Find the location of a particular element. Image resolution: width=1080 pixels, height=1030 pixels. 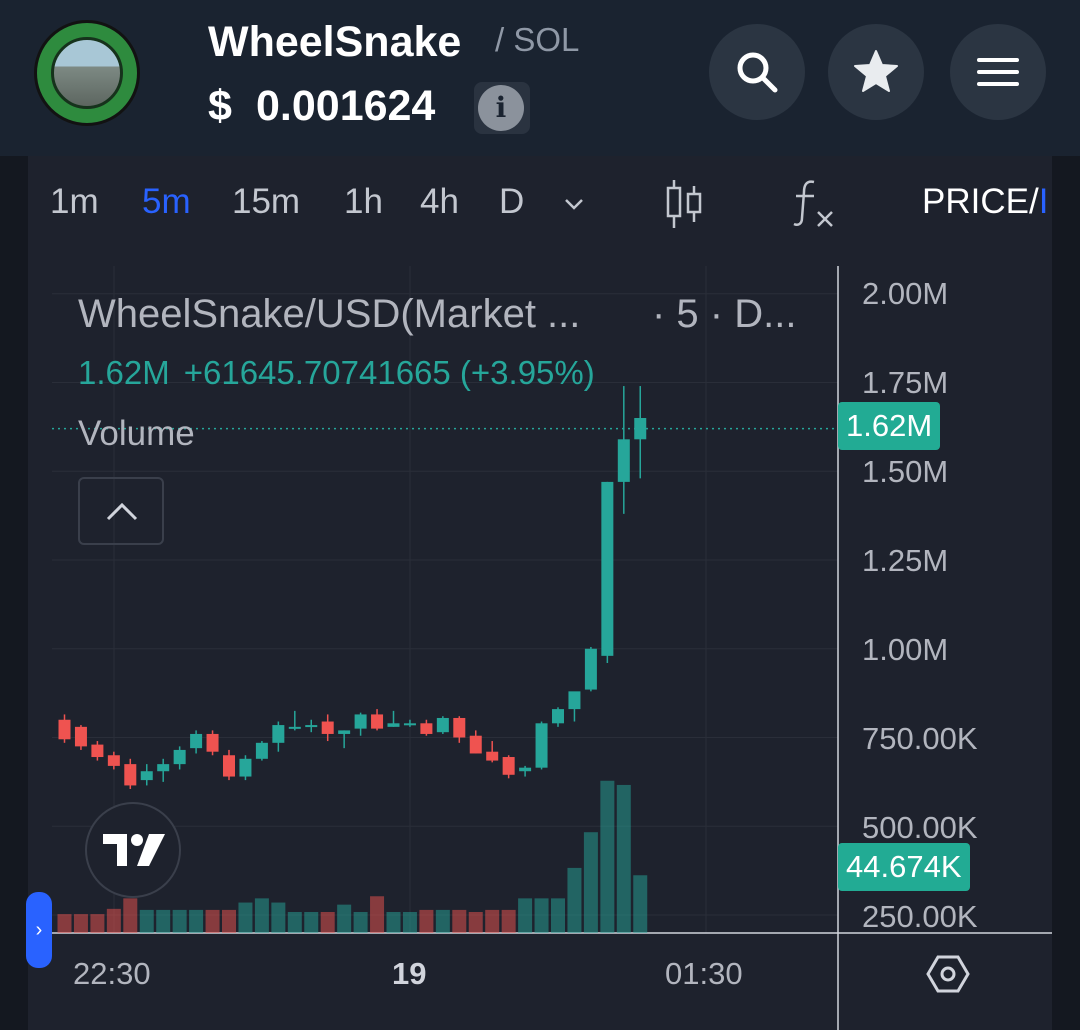

tradingview-logo is located at coordinates (133, 850).